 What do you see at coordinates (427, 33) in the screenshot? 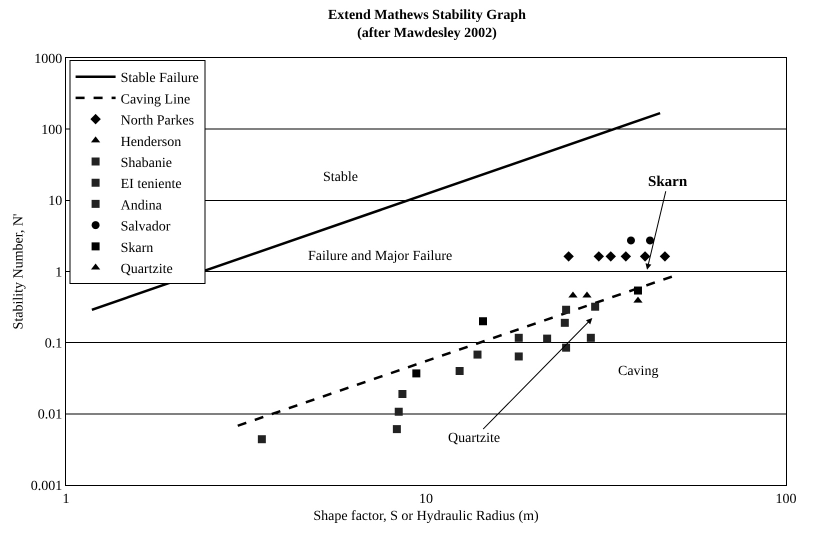
I see `chart-subtitle: (after Mawdesley 2002)` at bounding box center [427, 33].